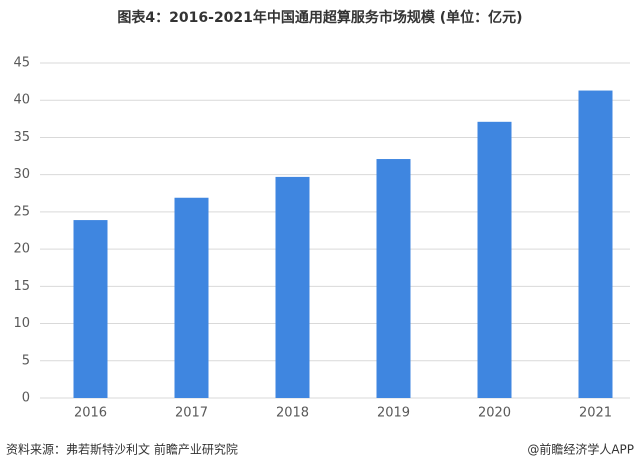  What do you see at coordinates (319, 17) in the screenshot?
I see `chart-title: 图表4：2016-2021年中国通用超算服务市场规模 (单位：亿元)` at bounding box center [319, 17].